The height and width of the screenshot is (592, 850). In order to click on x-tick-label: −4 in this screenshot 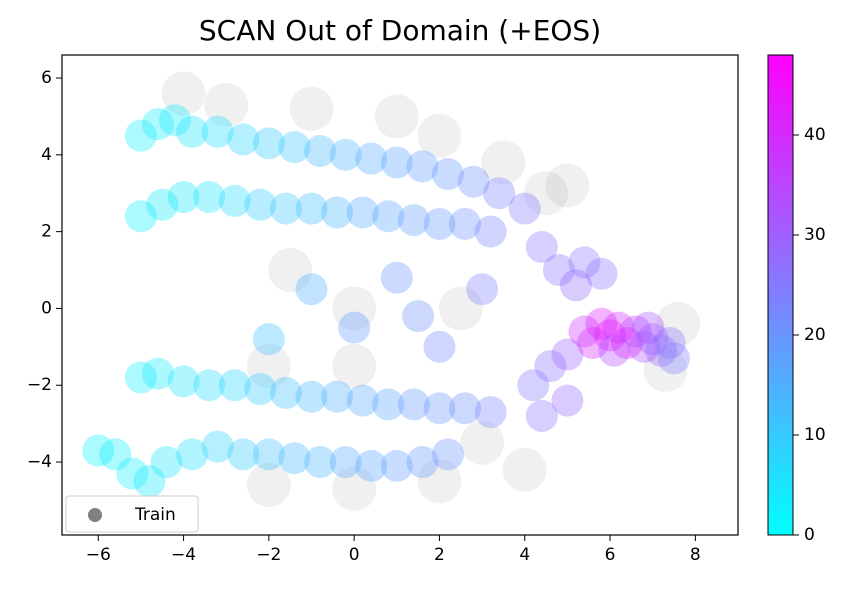, I will do `click(183, 555)`.